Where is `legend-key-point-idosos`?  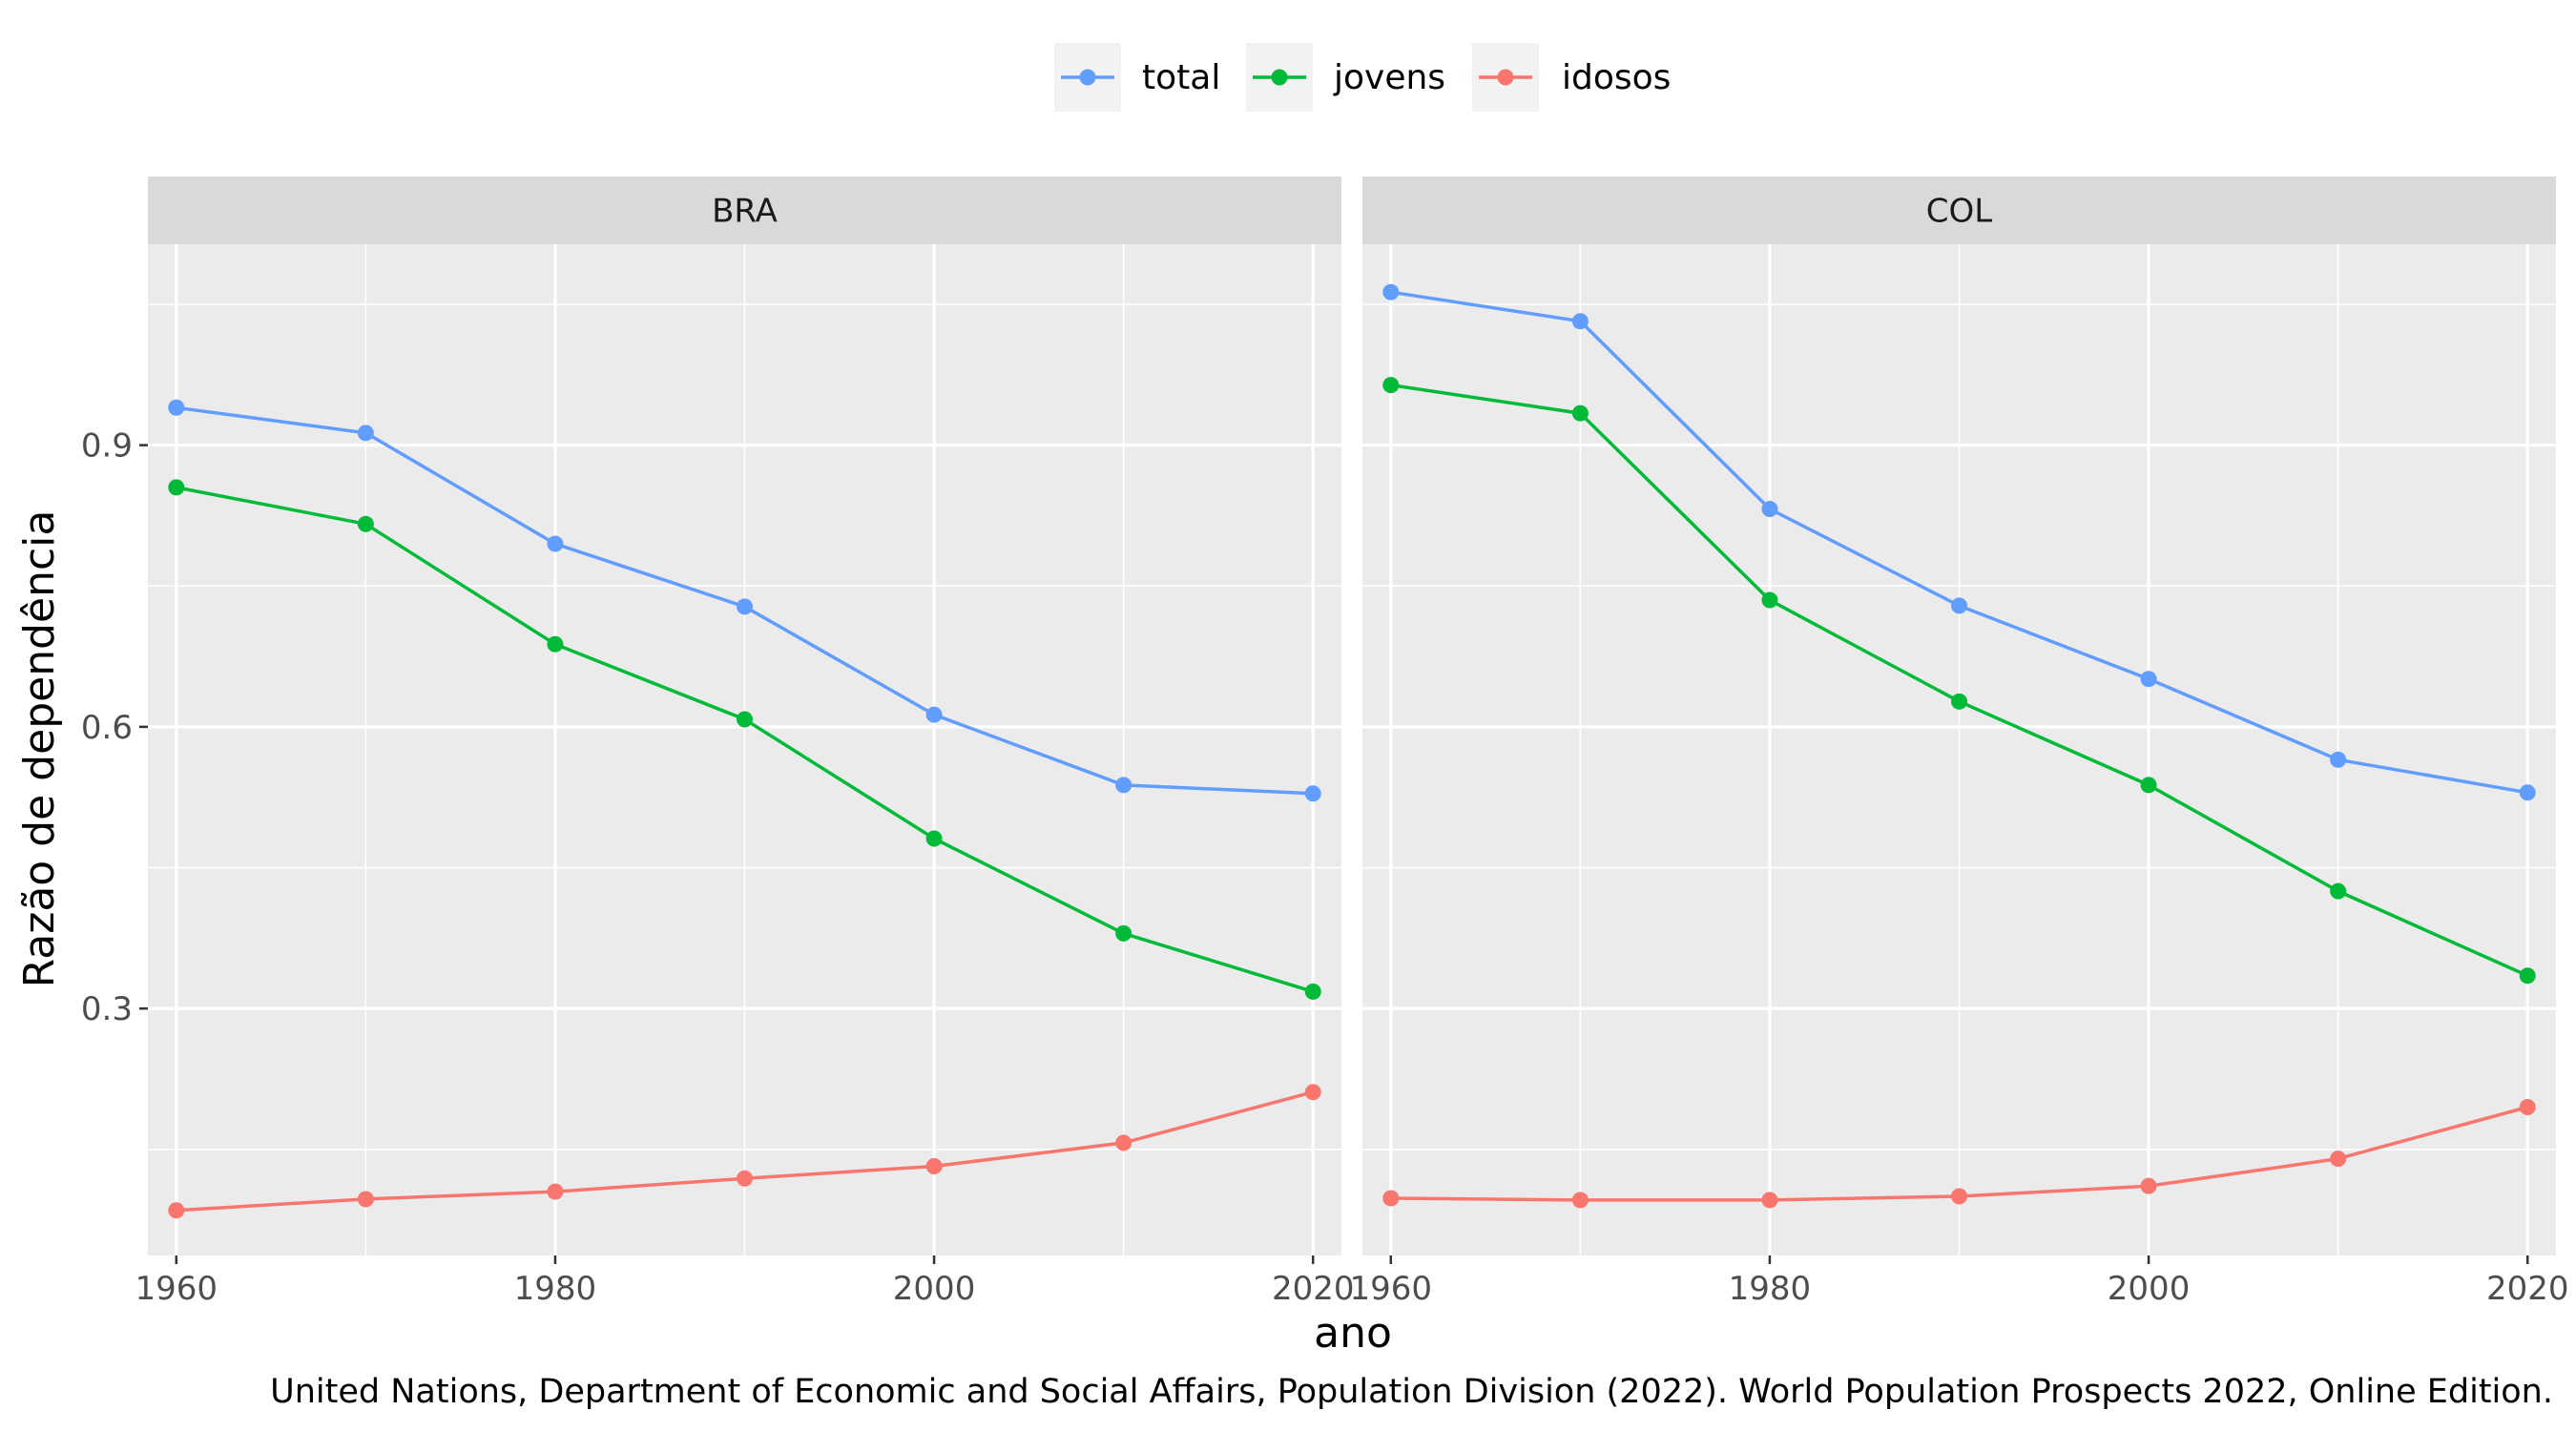
legend-key-point-idosos is located at coordinates (1505, 77).